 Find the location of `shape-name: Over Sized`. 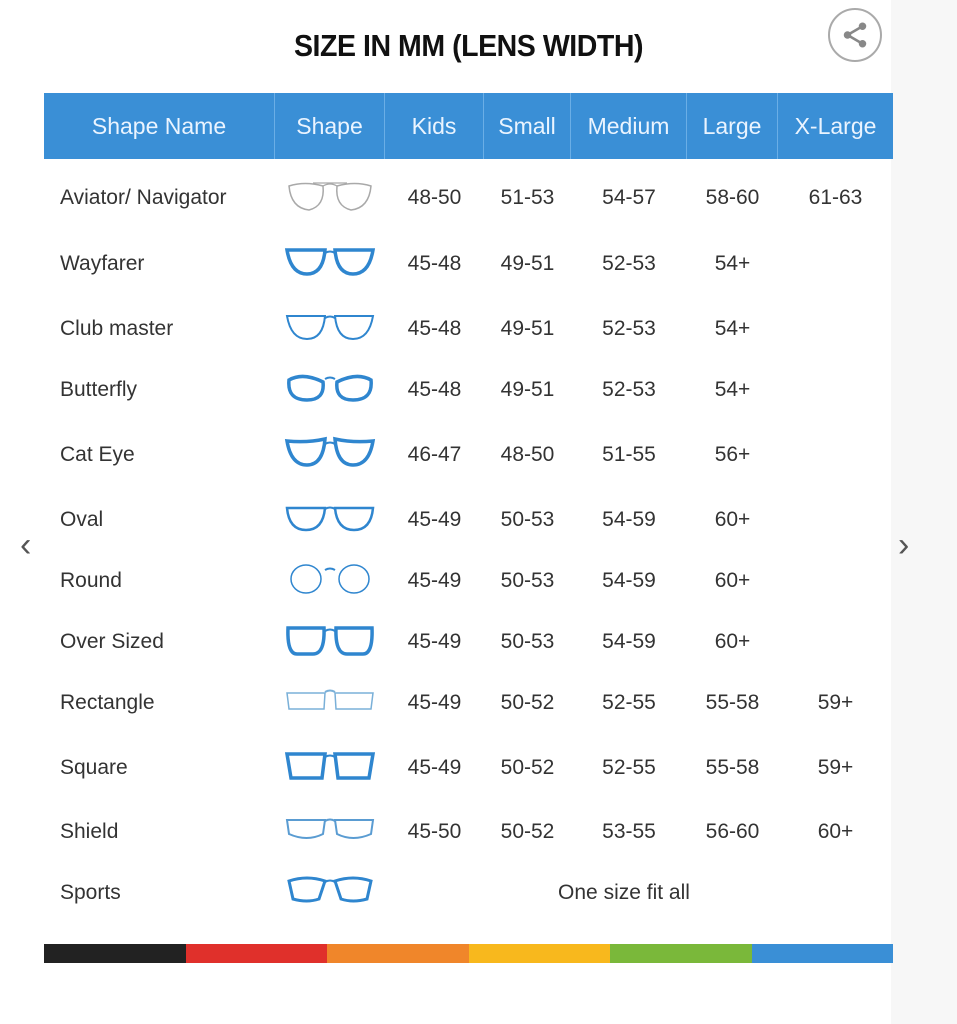

shape-name: Over Sized is located at coordinates (112, 641).